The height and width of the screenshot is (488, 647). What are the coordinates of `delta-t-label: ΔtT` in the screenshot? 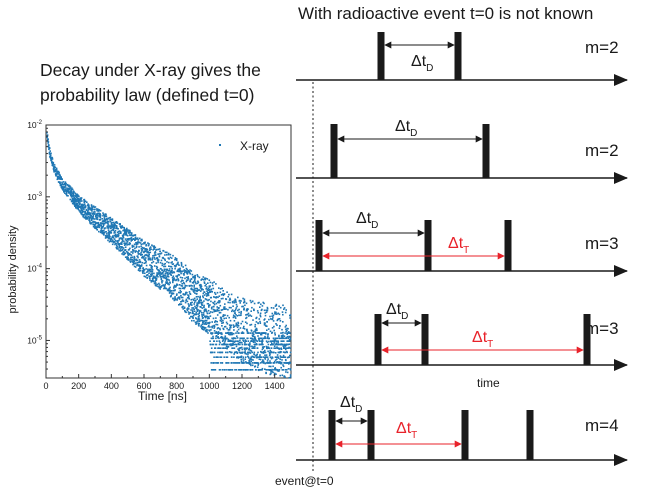 It's located at (482, 339).